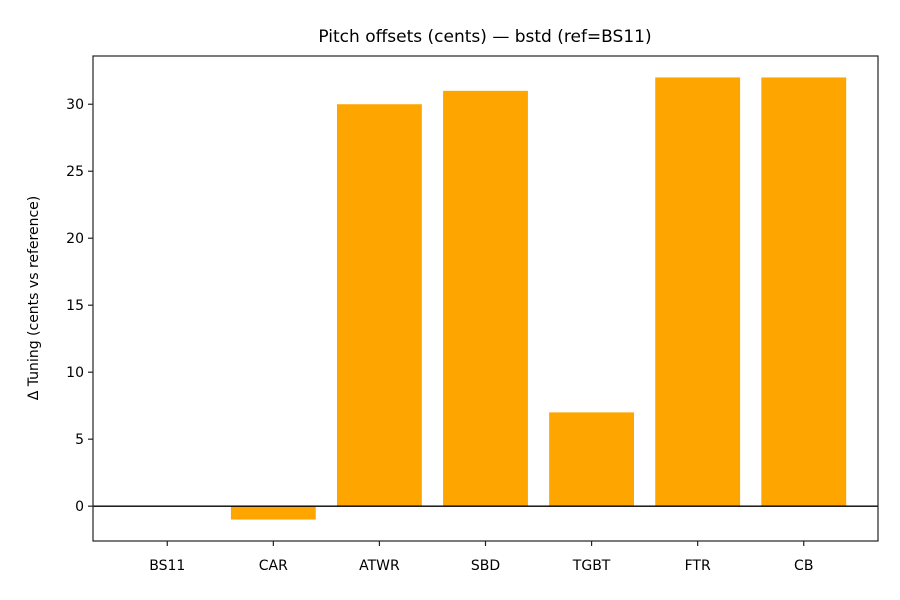 This screenshot has width=900, height=600. What do you see at coordinates (34, 298) in the screenshot?
I see `y-axis-label: Δ Tuning (cents vs reference)` at bounding box center [34, 298].